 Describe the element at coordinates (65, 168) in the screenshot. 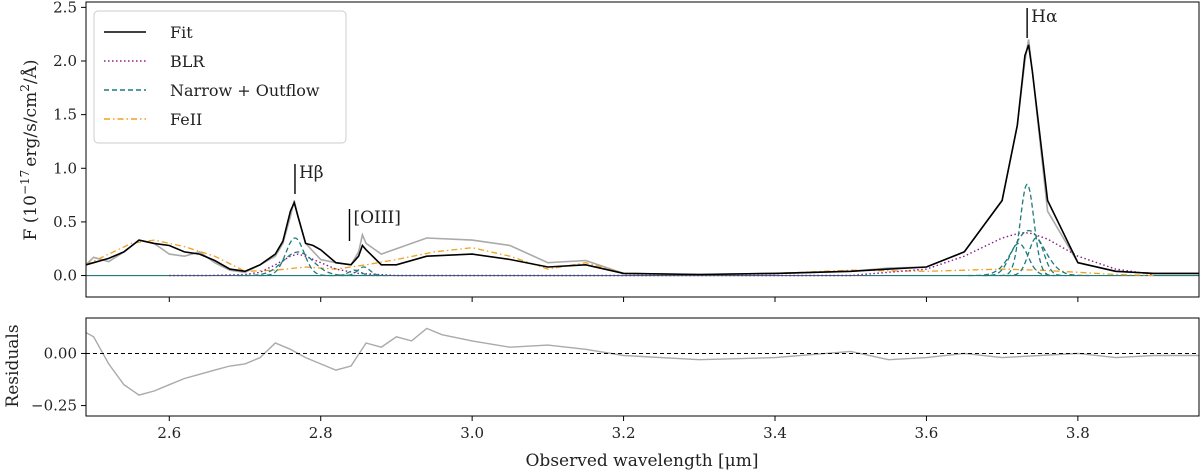

I see `y-tick-label: 1.0` at that location.